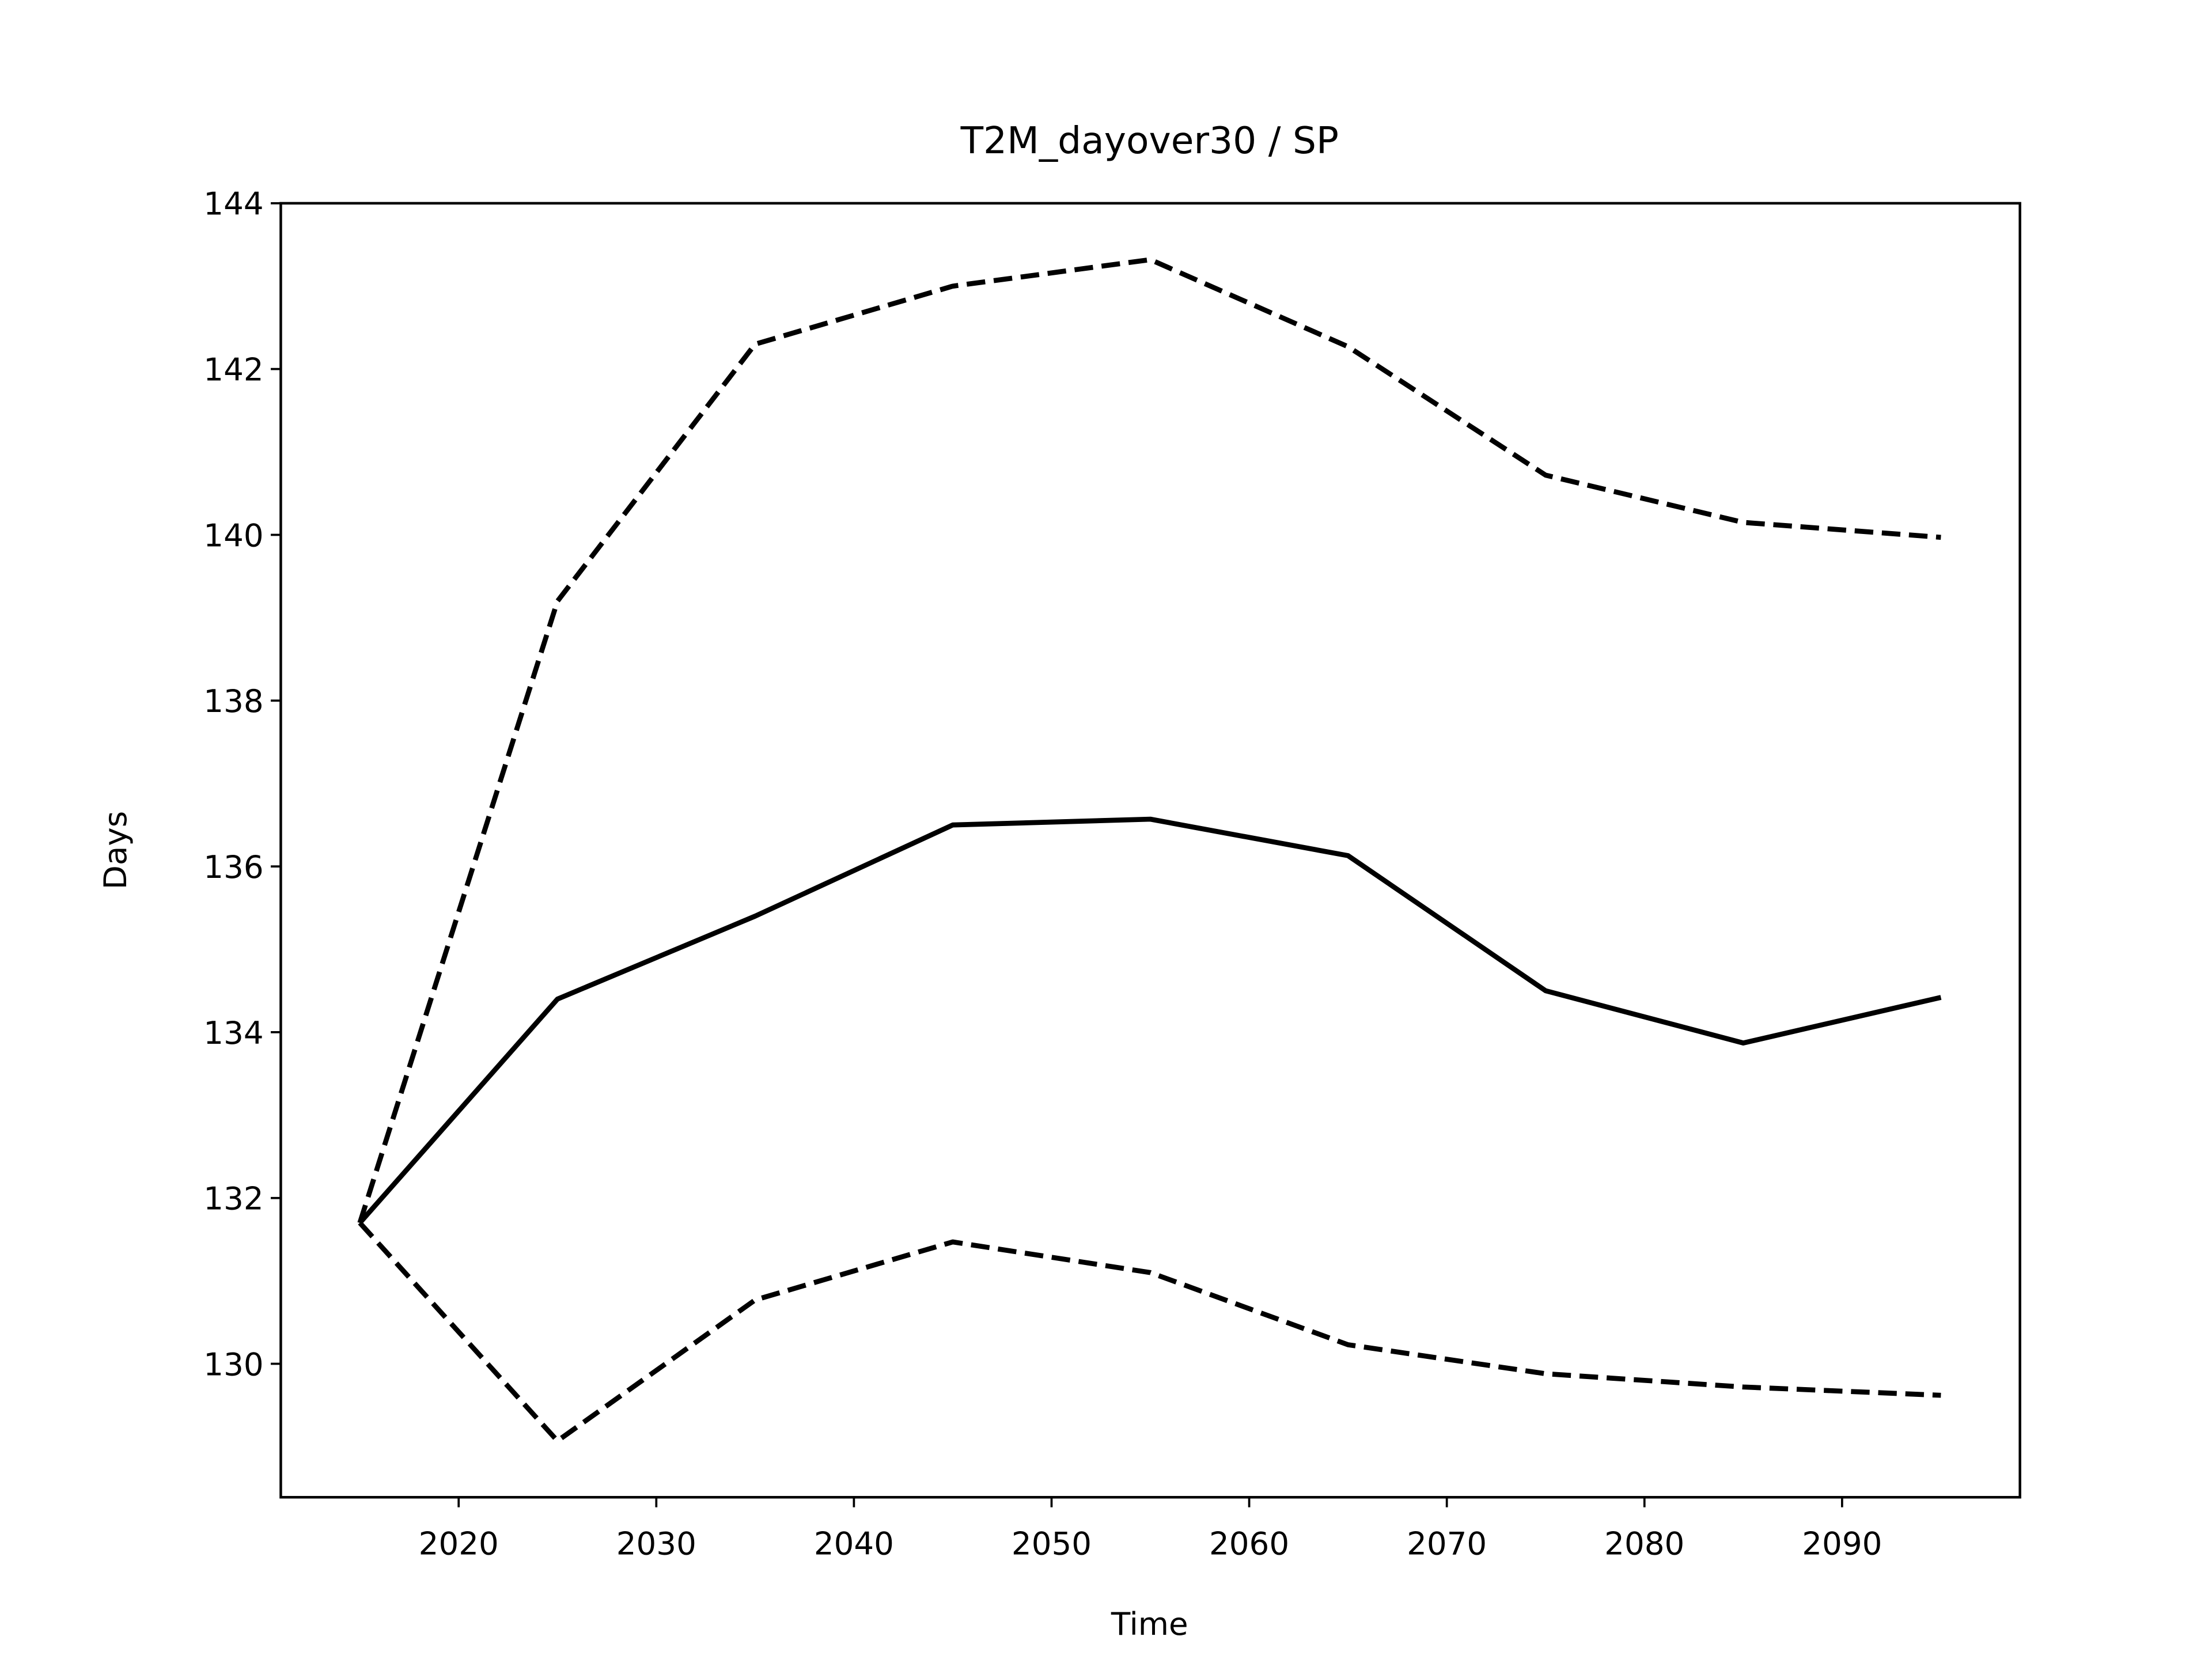 The height and width of the screenshot is (1659, 2212). Describe the element at coordinates (1149, 1332) in the screenshot. I see `series-line` at that location.